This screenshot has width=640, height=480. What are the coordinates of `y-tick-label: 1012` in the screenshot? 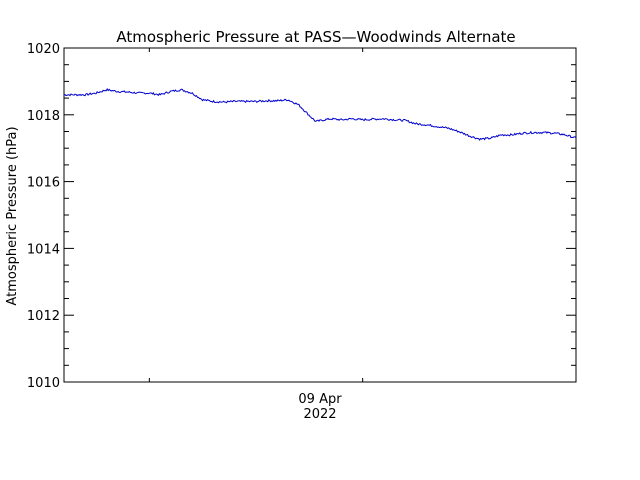 It's located at (43, 316).